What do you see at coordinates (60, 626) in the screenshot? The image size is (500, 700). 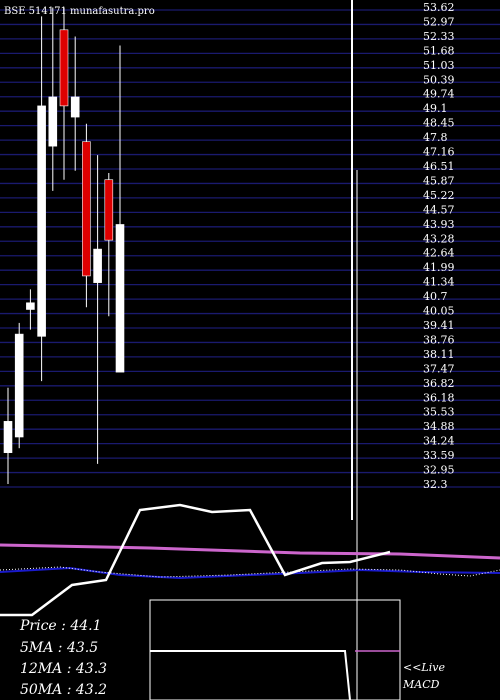 I see `legend-price: Price : 44.1` at bounding box center [60, 626].